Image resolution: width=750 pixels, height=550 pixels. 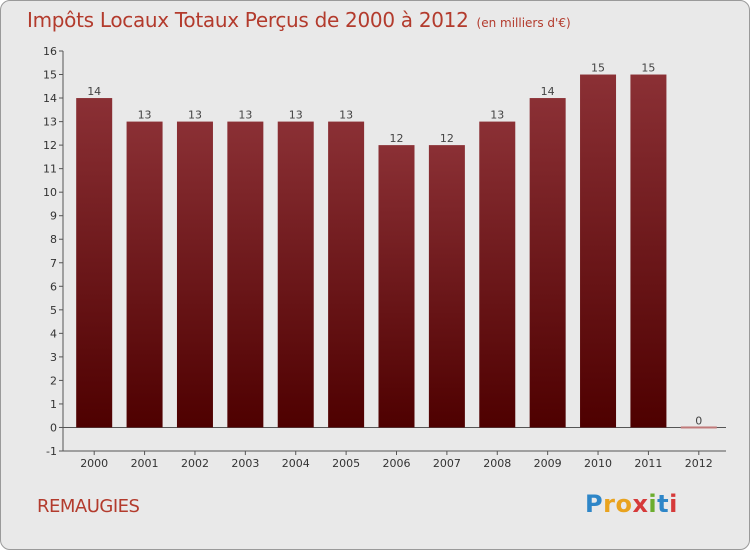 What do you see at coordinates (523, 23) in the screenshot?
I see `chart-unit-note: (en milliers d'€)` at bounding box center [523, 23].